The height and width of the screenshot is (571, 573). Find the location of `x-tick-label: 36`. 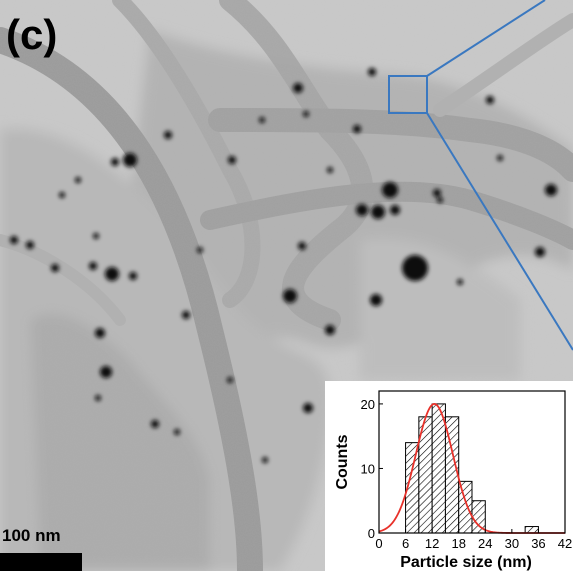

x-tick-label: 36 is located at coordinates (538, 543).